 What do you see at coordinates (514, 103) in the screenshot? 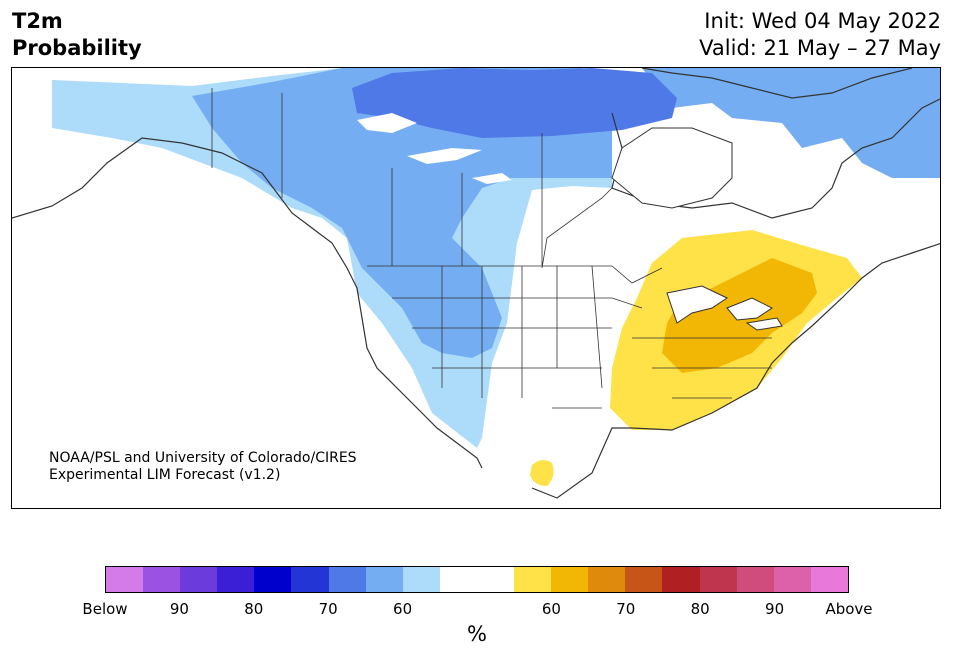
I see `below-70-region` at bounding box center [514, 103].